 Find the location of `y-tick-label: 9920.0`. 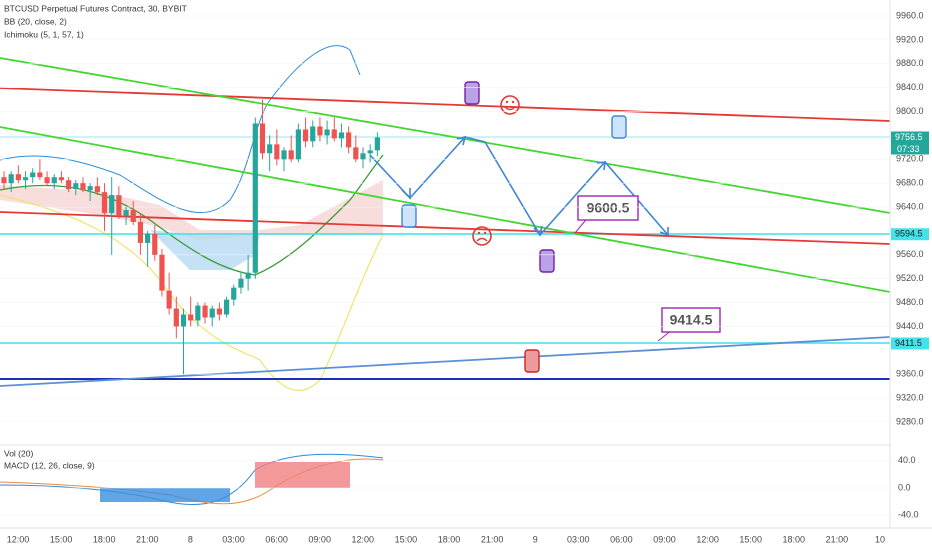

y-tick-label: 9920.0 is located at coordinates (910, 39).